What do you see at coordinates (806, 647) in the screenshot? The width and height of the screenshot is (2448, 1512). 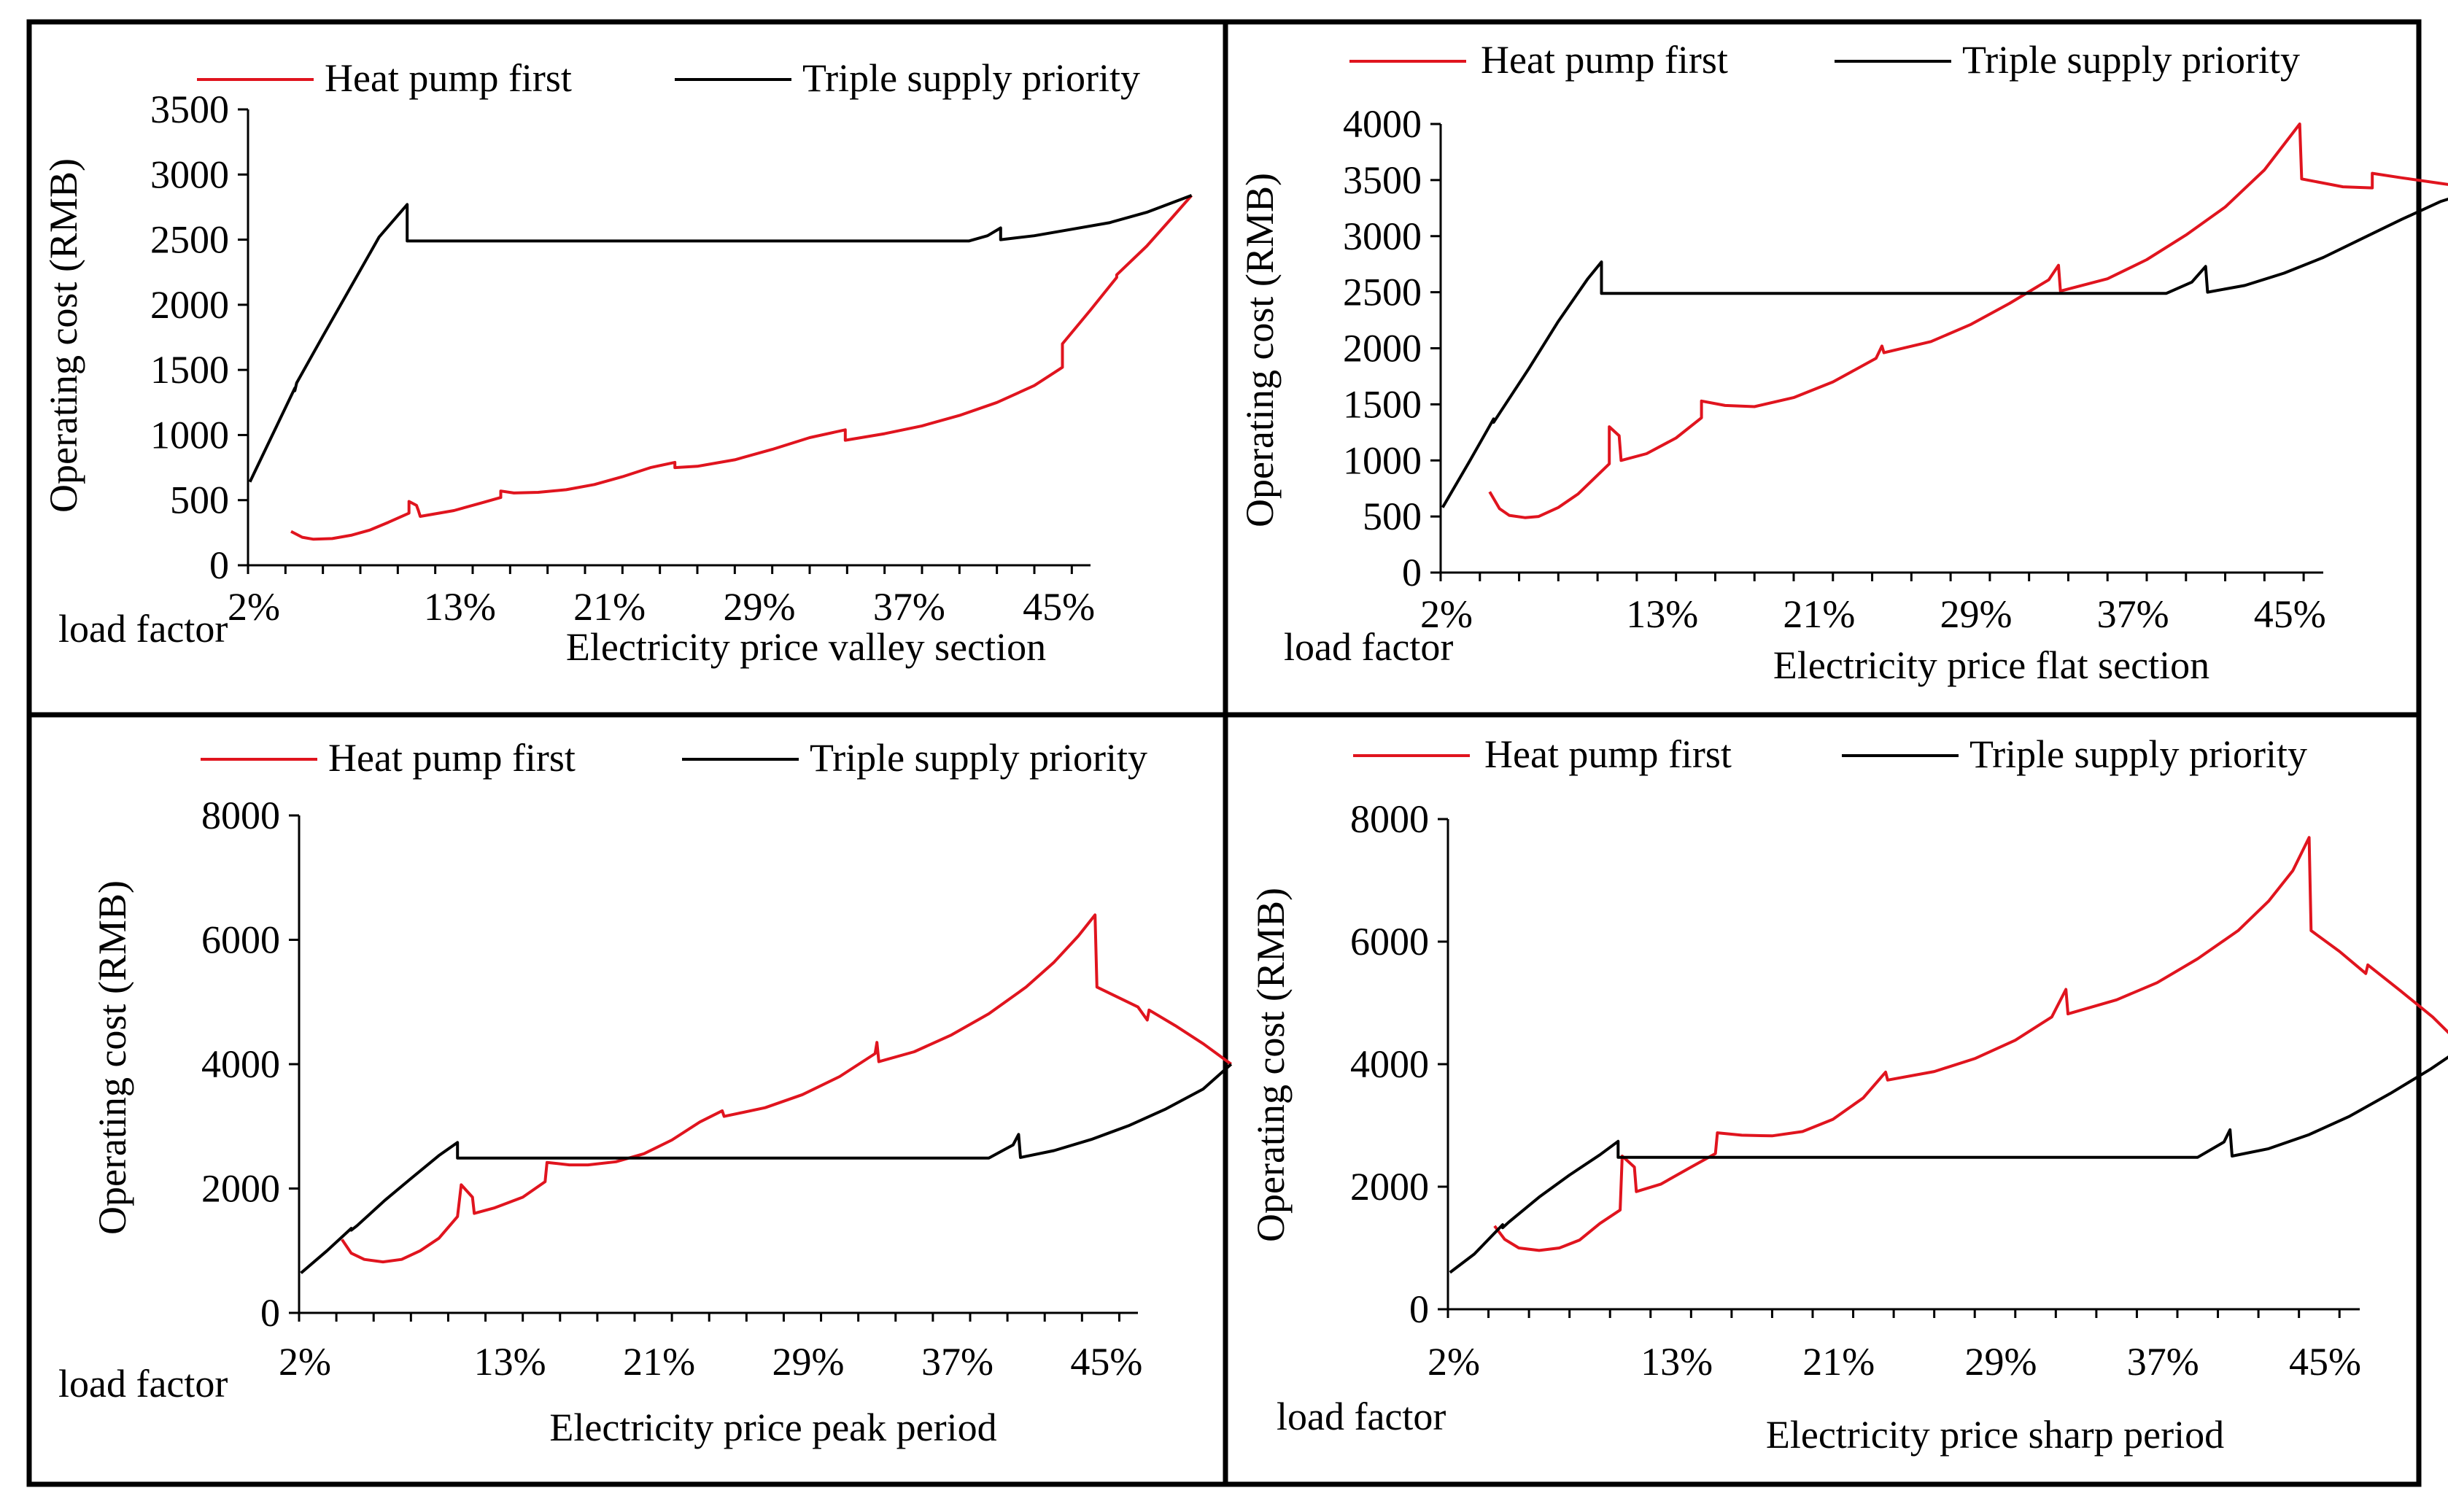 I see `panel-title: Electricity price valley section` at bounding box center [806, 647].